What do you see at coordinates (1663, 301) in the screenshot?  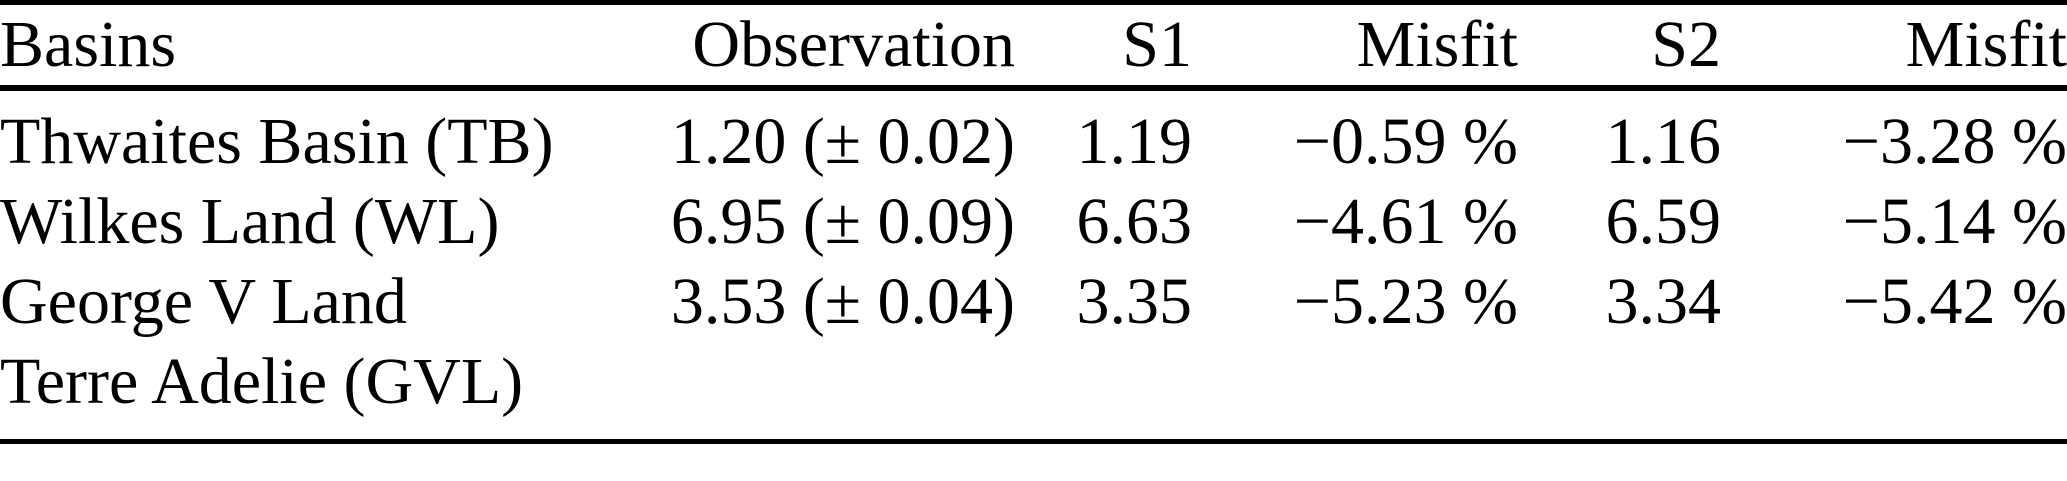 I see `s2-cell: 3.34` at bounding box center [1663, 301].